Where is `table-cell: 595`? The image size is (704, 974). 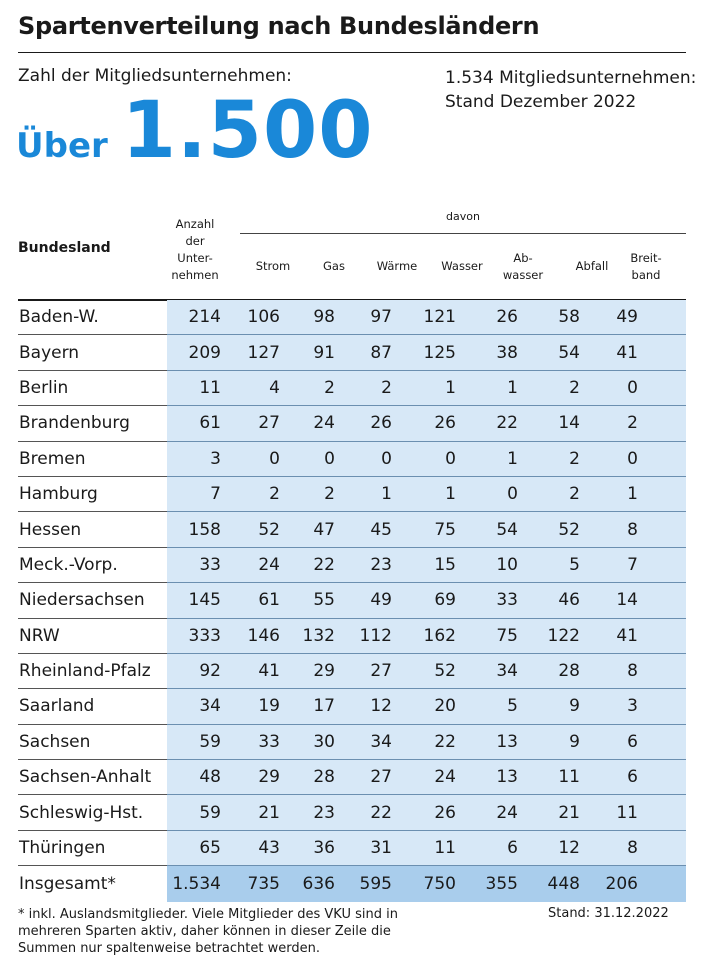
table-cell: 595 is located at coordinates (375, 883).